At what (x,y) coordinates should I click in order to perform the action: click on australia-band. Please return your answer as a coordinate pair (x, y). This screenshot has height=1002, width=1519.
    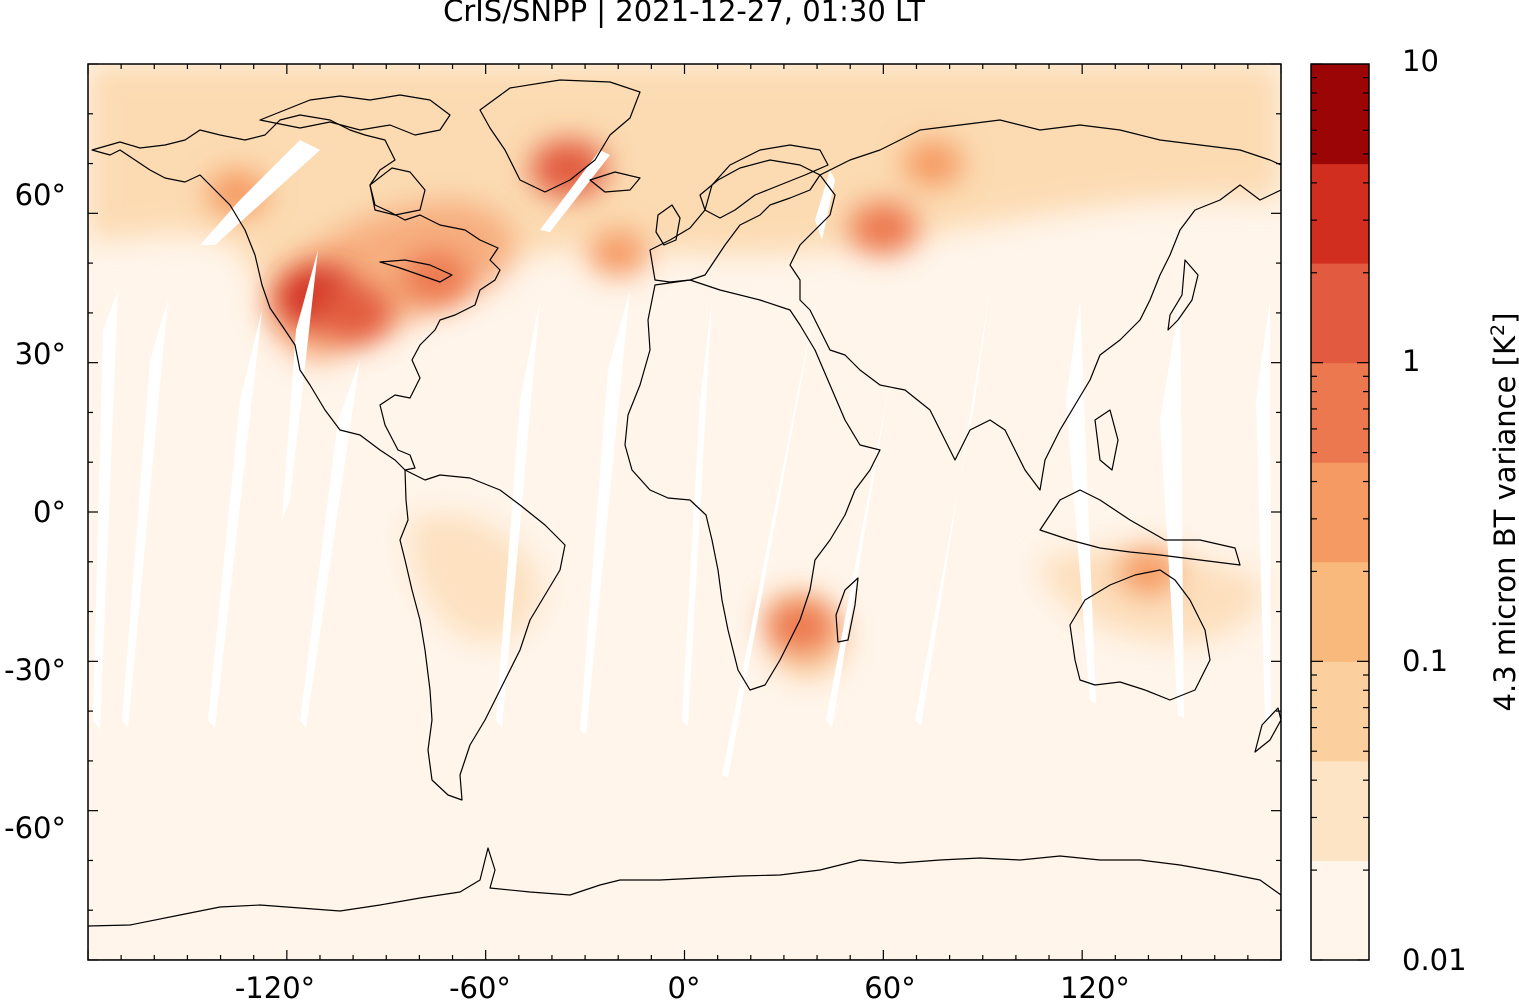
    Looking at the image, I should click on (1151, 595).